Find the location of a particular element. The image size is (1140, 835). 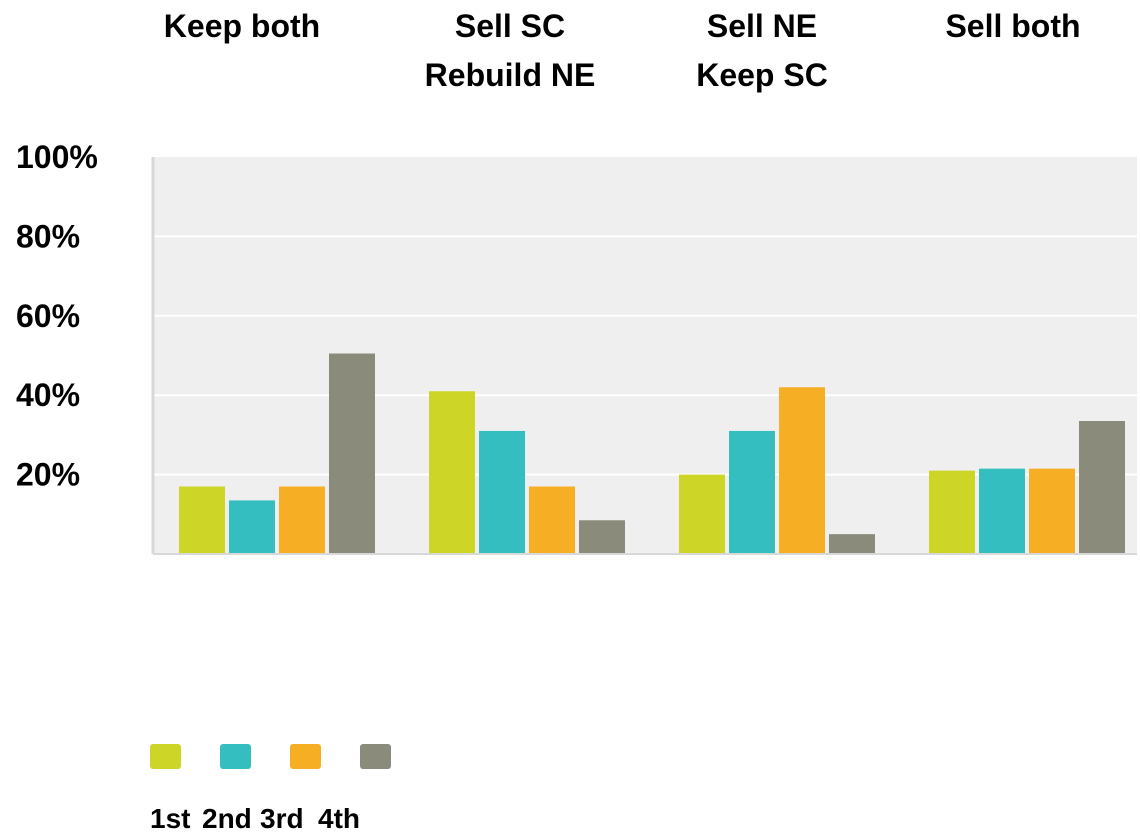

bar-3rd-cat2 is located at coordinates (552, 520).